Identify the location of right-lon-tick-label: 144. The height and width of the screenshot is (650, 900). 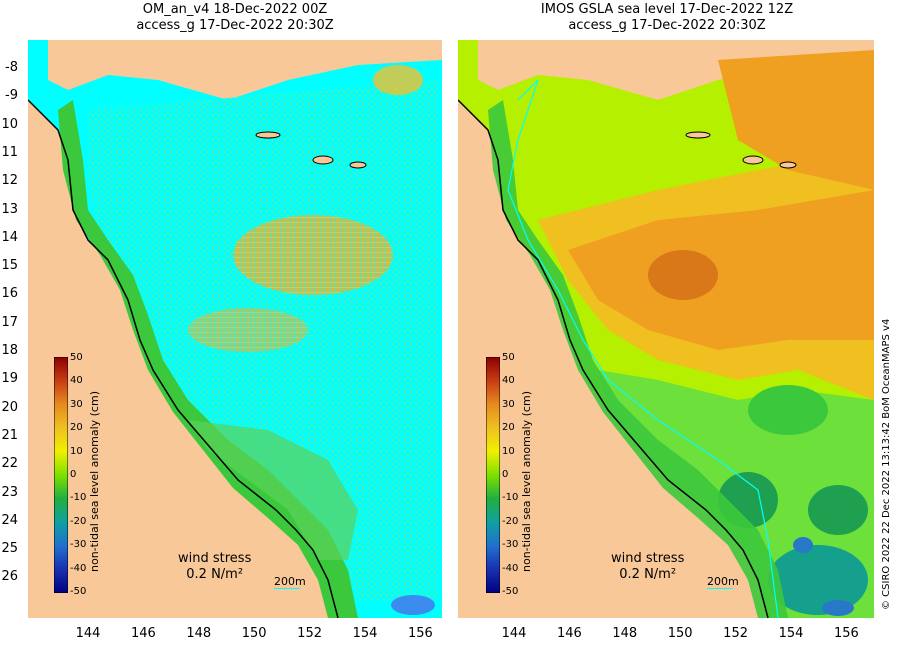
(514, 633).